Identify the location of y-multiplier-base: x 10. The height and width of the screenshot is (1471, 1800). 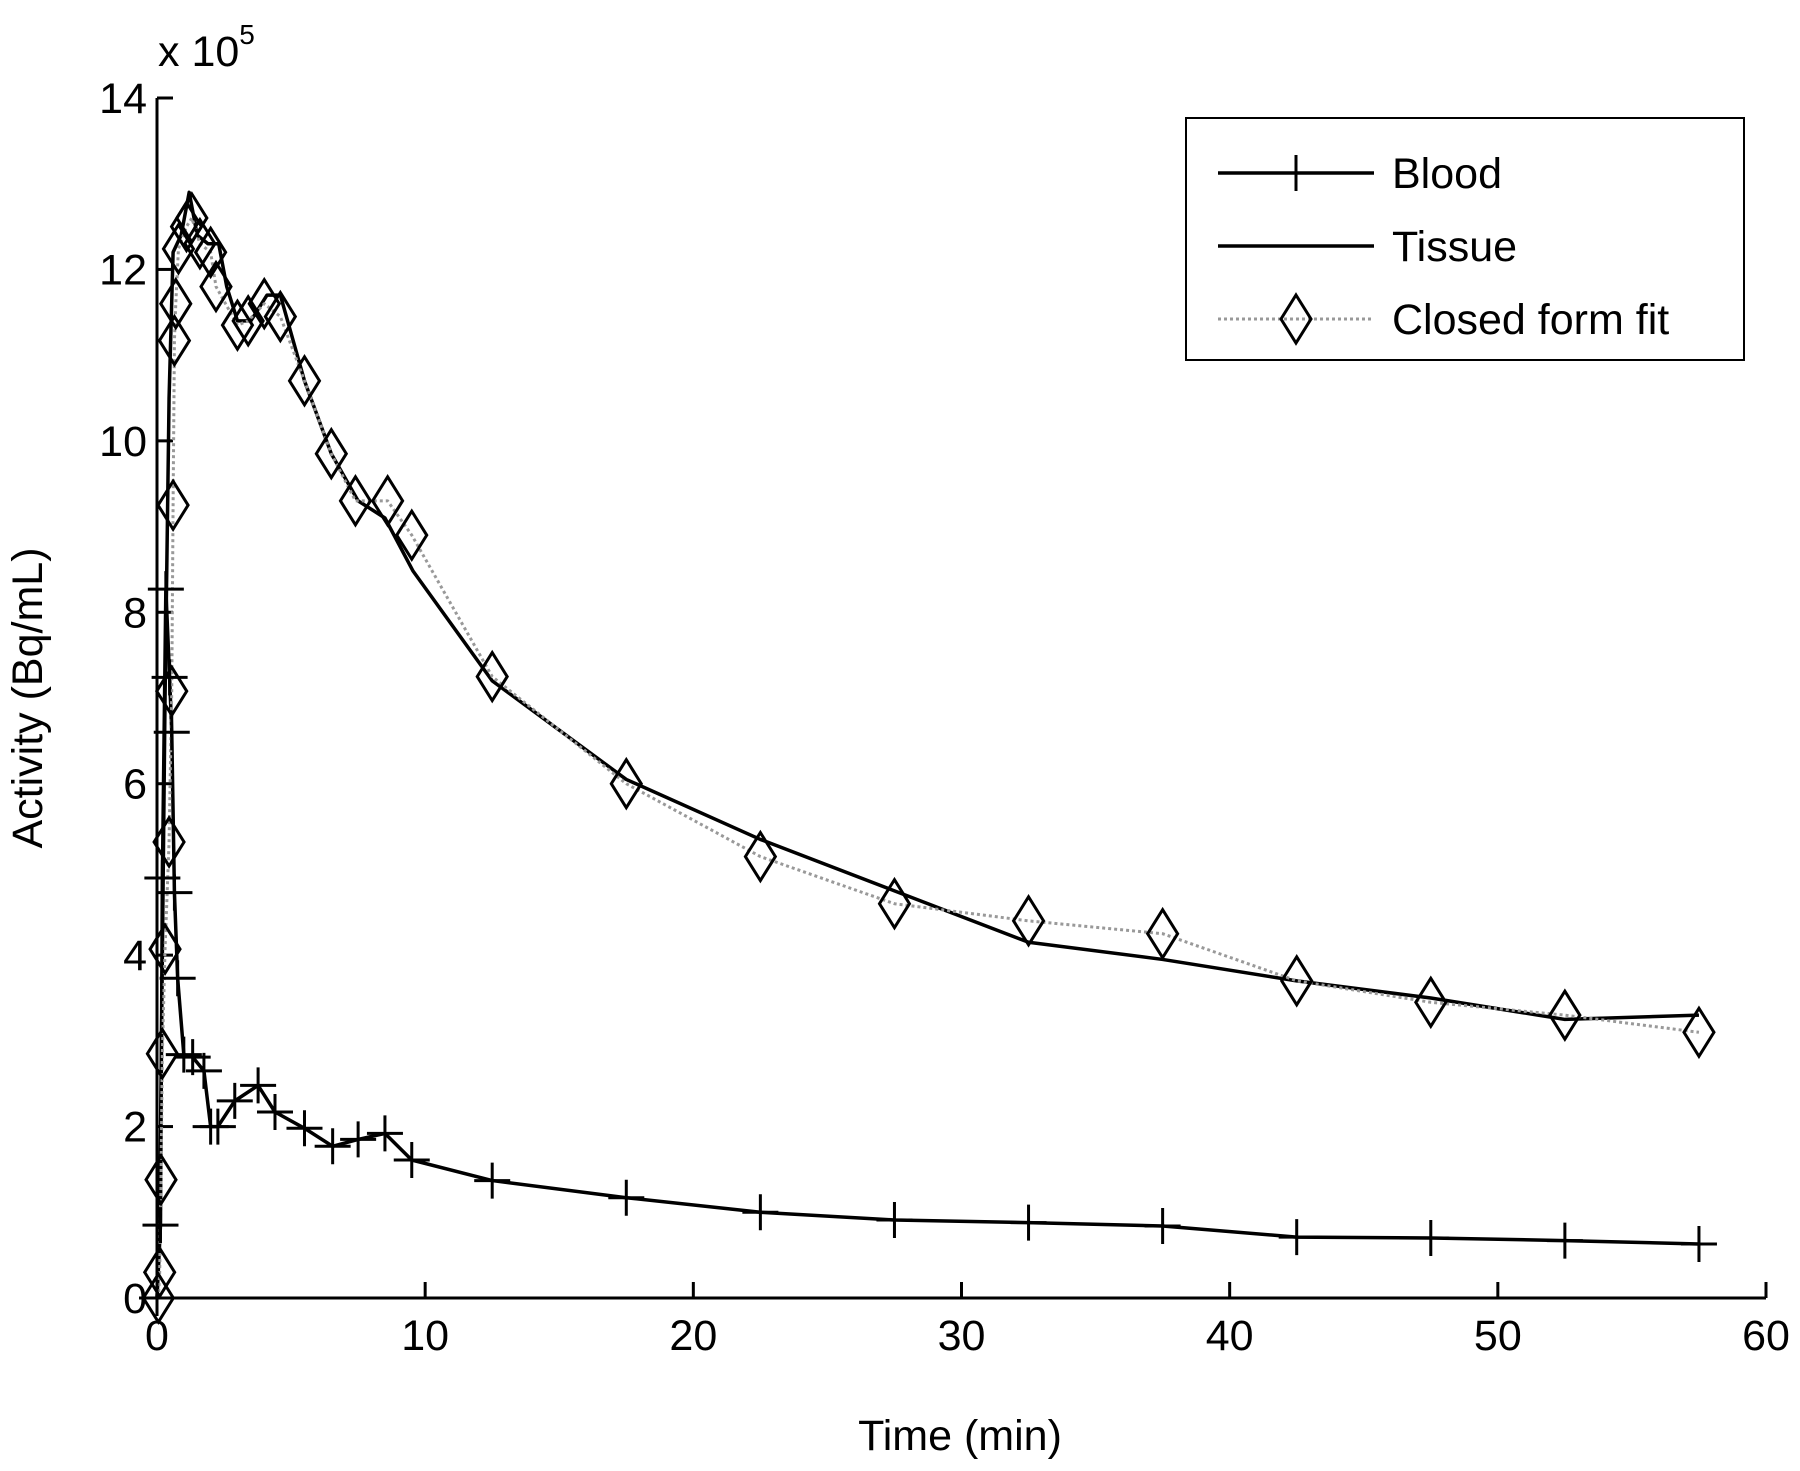
(198, 52).